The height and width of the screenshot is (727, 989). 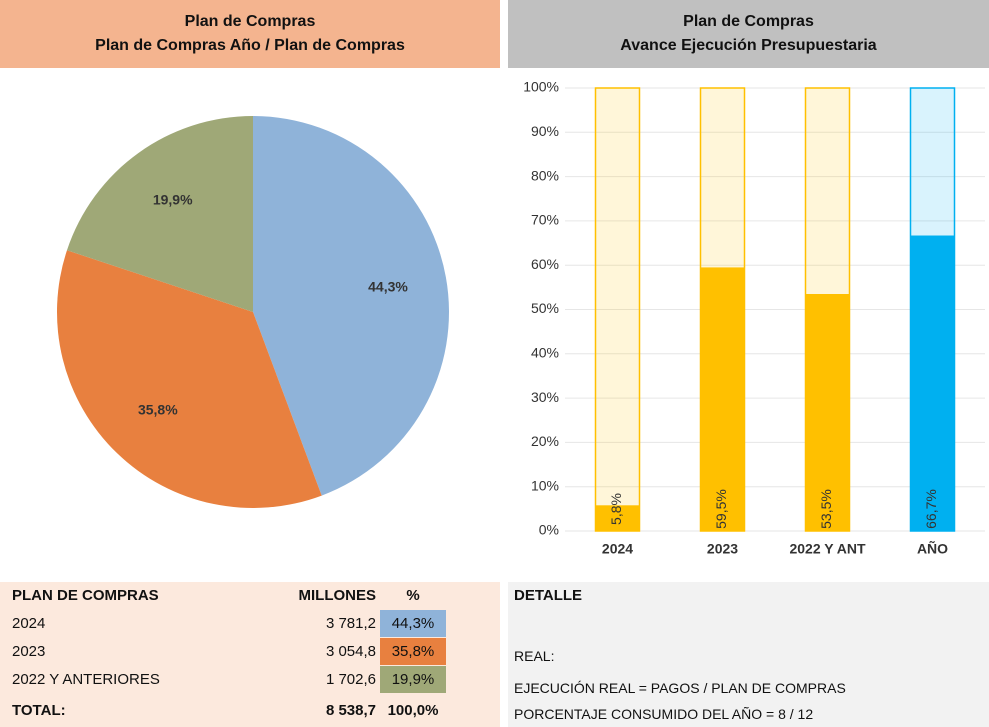 I want to click on x-tick-label: 2023, so click(x=722, y=549).